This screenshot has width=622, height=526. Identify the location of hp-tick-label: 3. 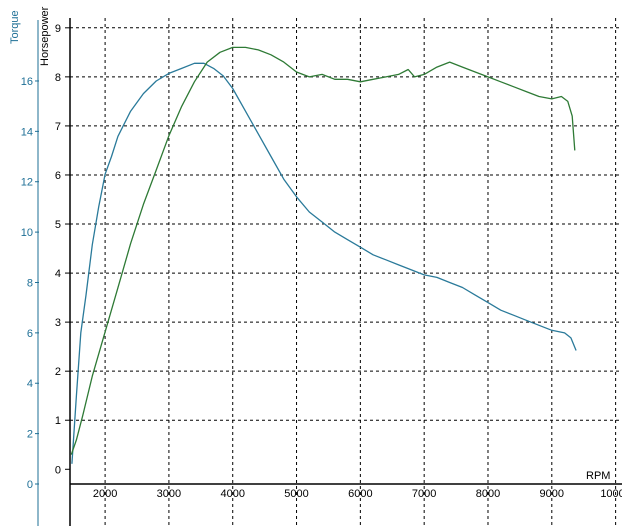
(58, 323).